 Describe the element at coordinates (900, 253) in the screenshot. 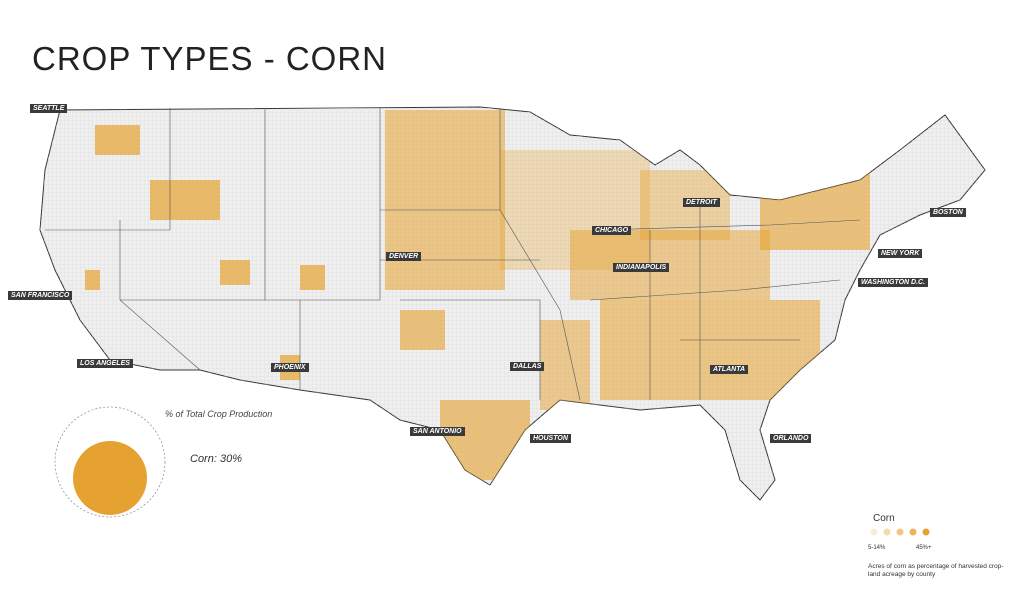

I see `city-label: NEW YORK` at that location.